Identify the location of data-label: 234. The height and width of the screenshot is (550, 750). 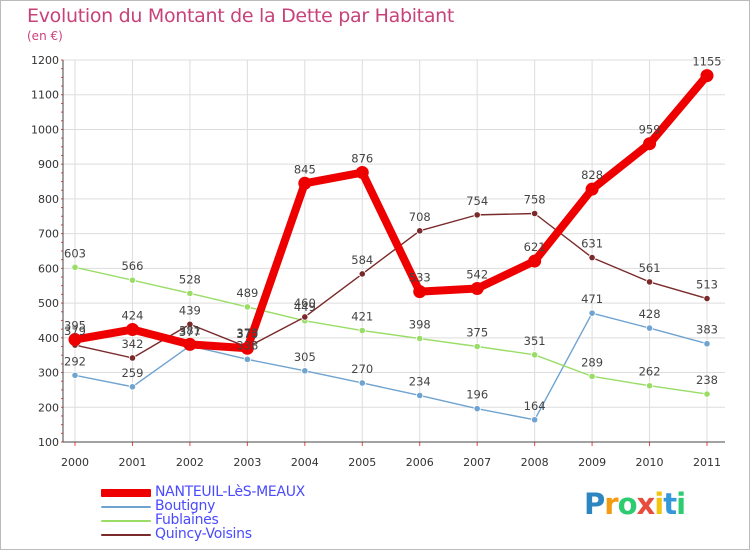
(420, 381).